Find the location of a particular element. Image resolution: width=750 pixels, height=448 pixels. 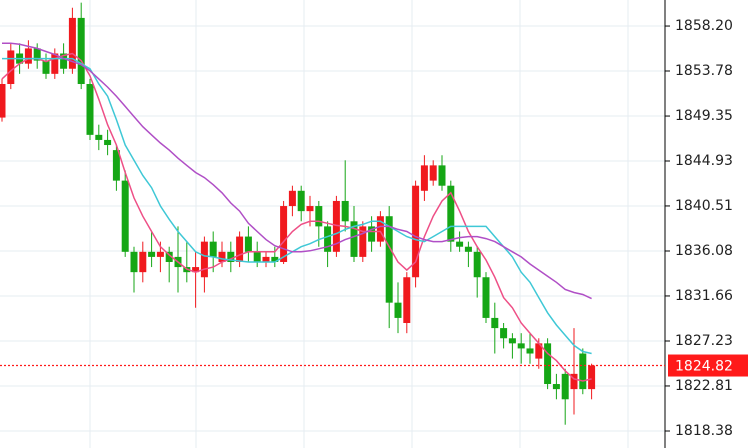

y-tick-label: 1849.35 is located at coordinates (704, 116).